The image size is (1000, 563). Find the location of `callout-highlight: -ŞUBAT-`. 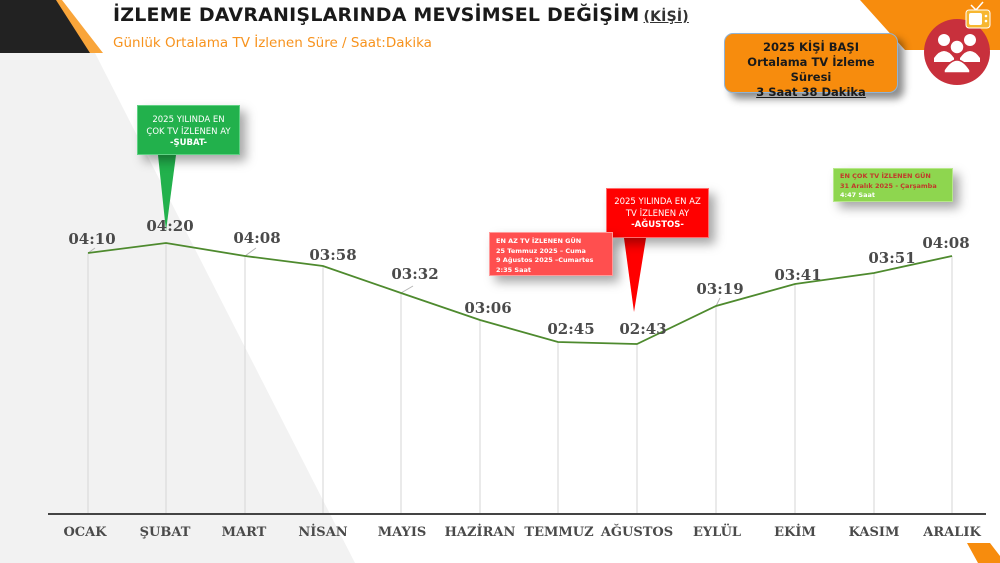

callout-highlight: -ŞUBAT- is located at coordinates (188, 143).